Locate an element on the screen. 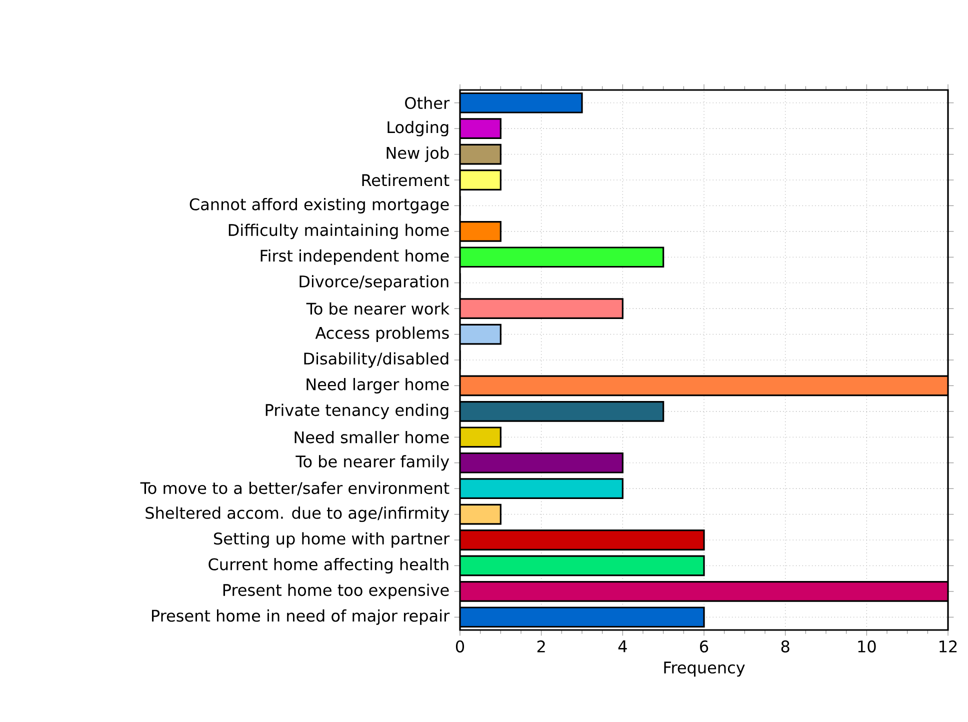  y-tick-label: Private tenancy ending is located at coordinates (357, 412).